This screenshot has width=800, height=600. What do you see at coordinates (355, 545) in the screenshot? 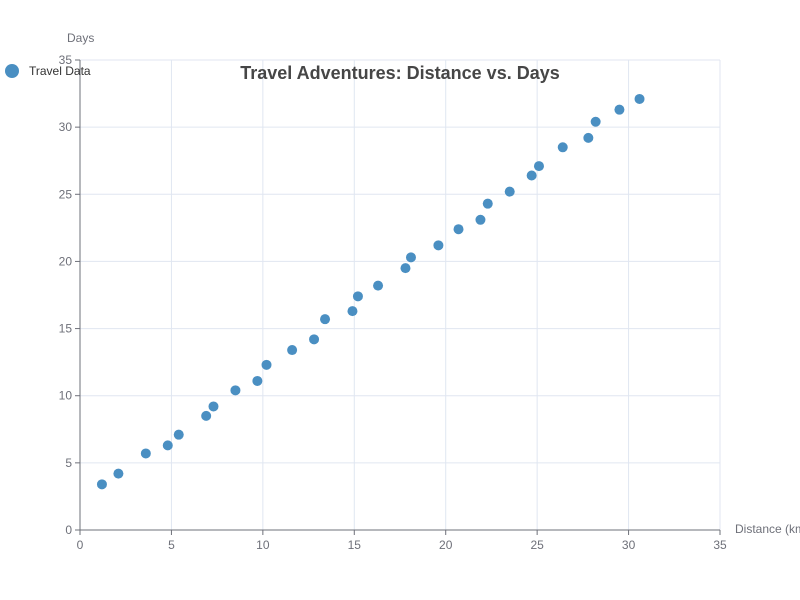
I see `x-tick-label: 15` at bounding box center [355, 545].